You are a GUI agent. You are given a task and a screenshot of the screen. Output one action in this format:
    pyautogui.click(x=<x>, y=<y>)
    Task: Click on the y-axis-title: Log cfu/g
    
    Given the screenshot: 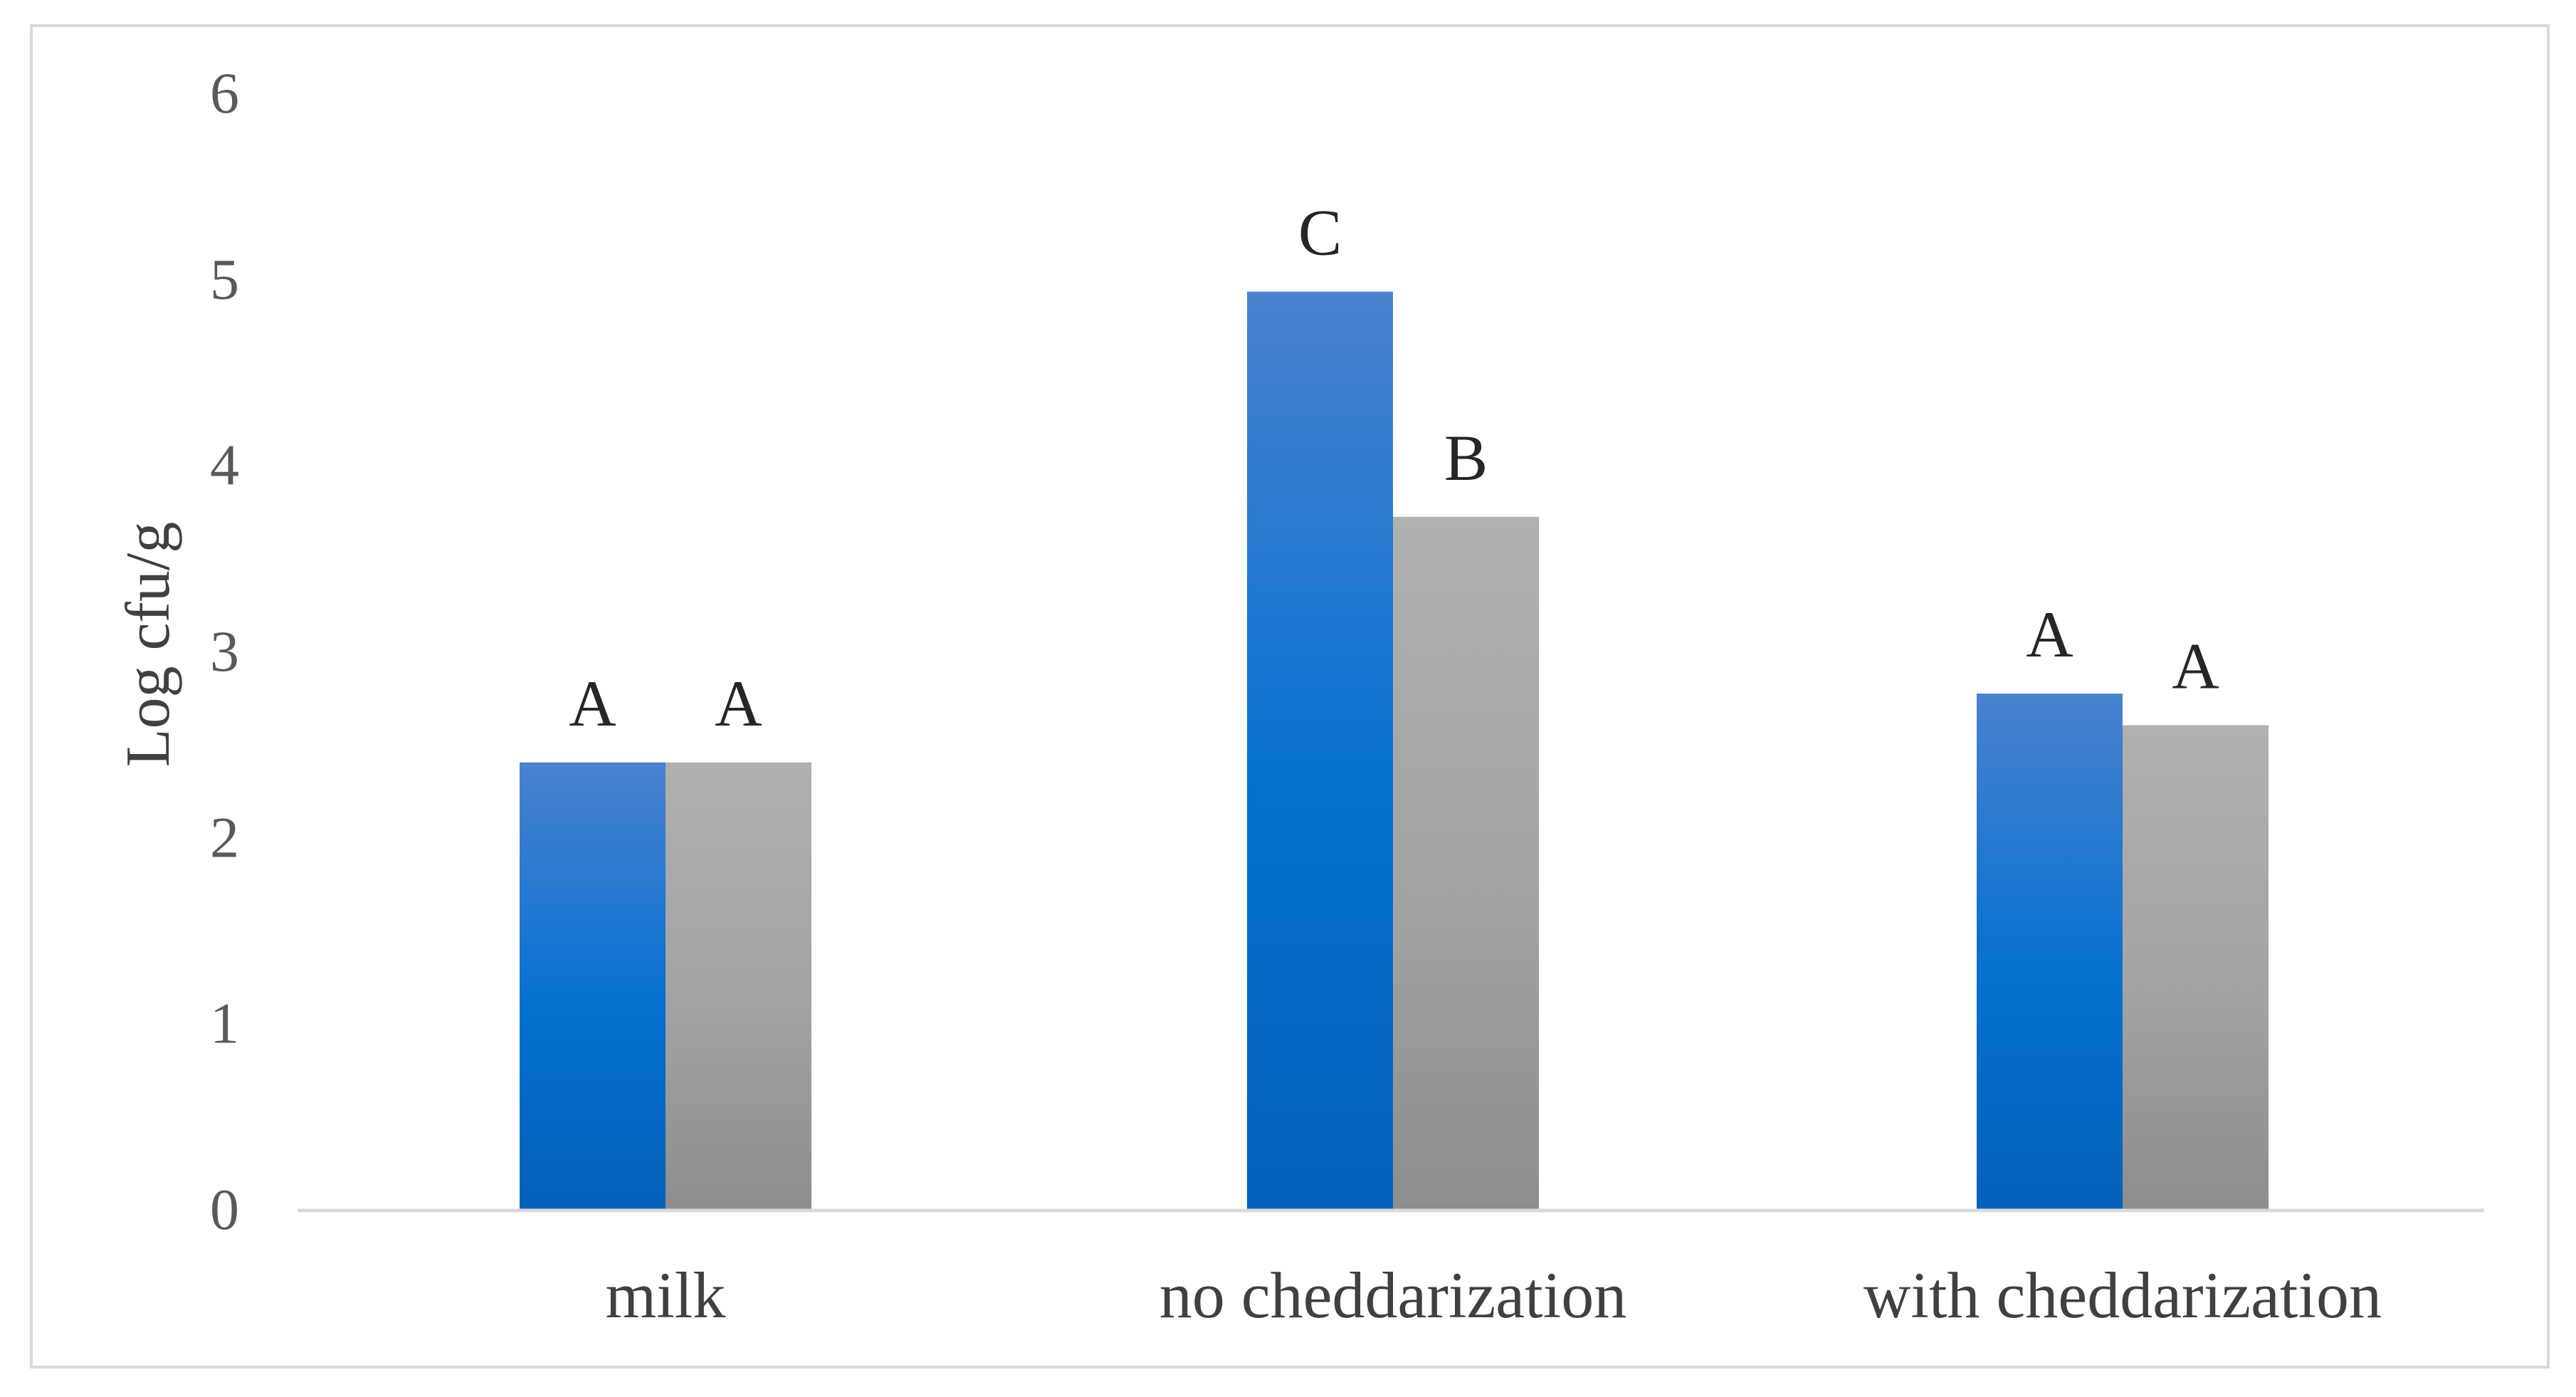 What is the action you would take?
    pyautogui.click(x=148, y=645)
    